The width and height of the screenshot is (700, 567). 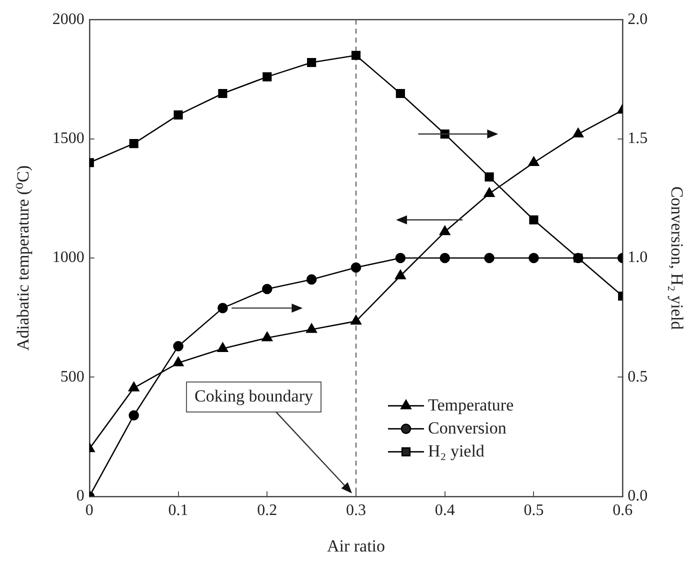 I want to click on y2-axis-title: Conversion, H₂ yield, so click(x=676, y=258).